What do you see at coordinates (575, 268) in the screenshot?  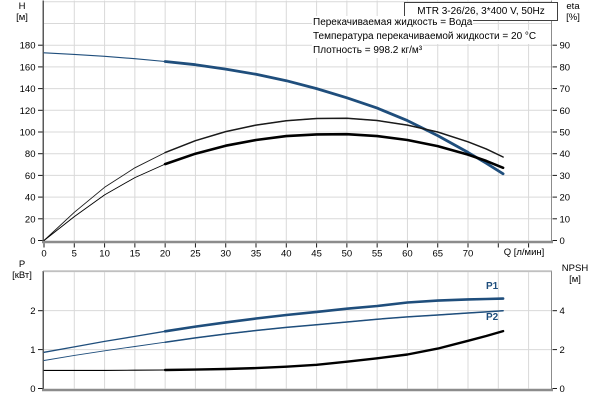 I see `npsh-axis-label: NPSH` at bounding box center [575, 268].